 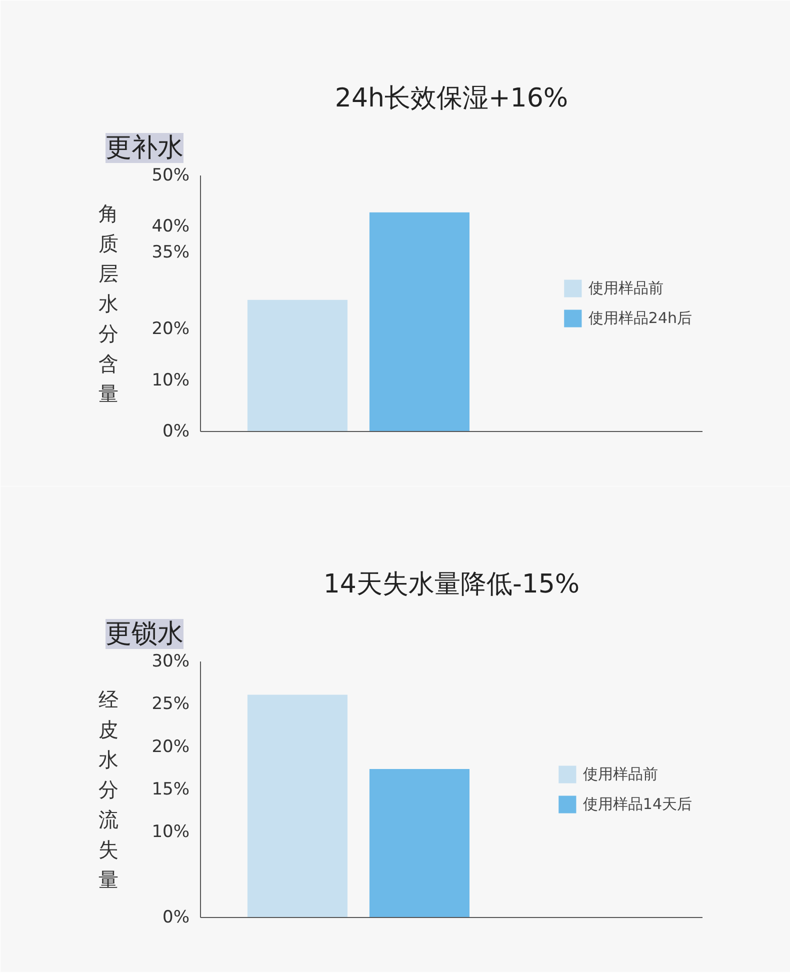 I want to click on legend-label: 使用样品14天后, so click(x=637, y=804).